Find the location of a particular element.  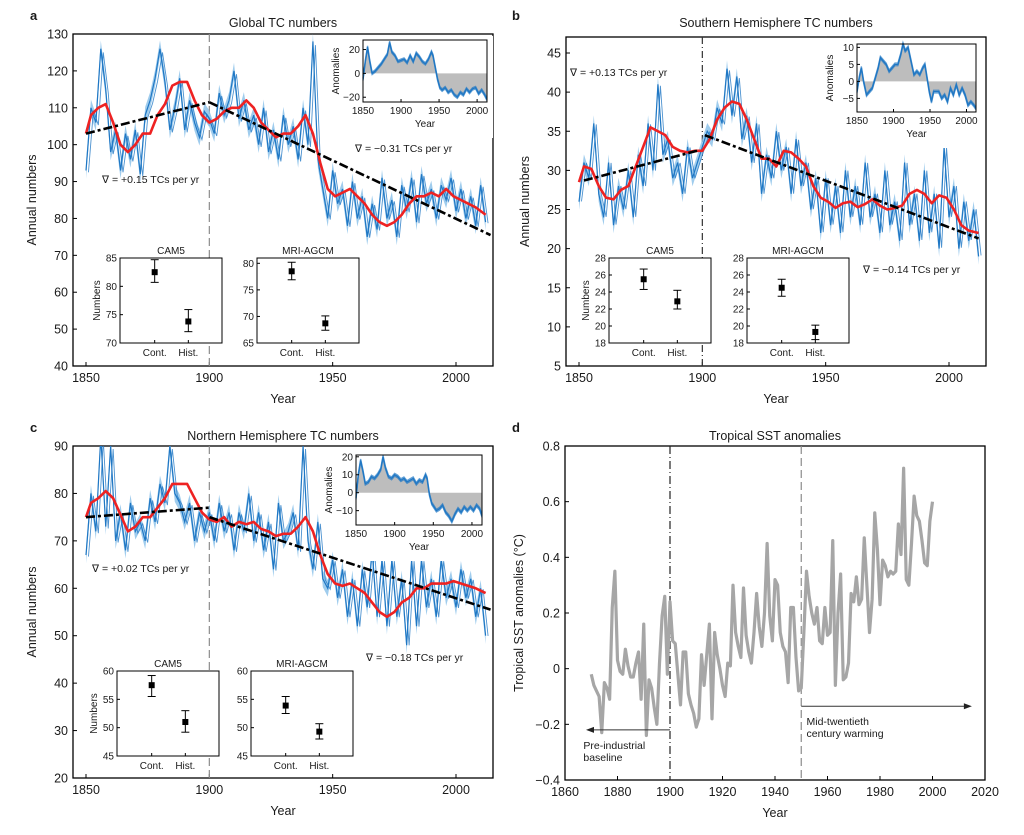

inset-y-tick-label: −5 is located at coordinates (849, 99).